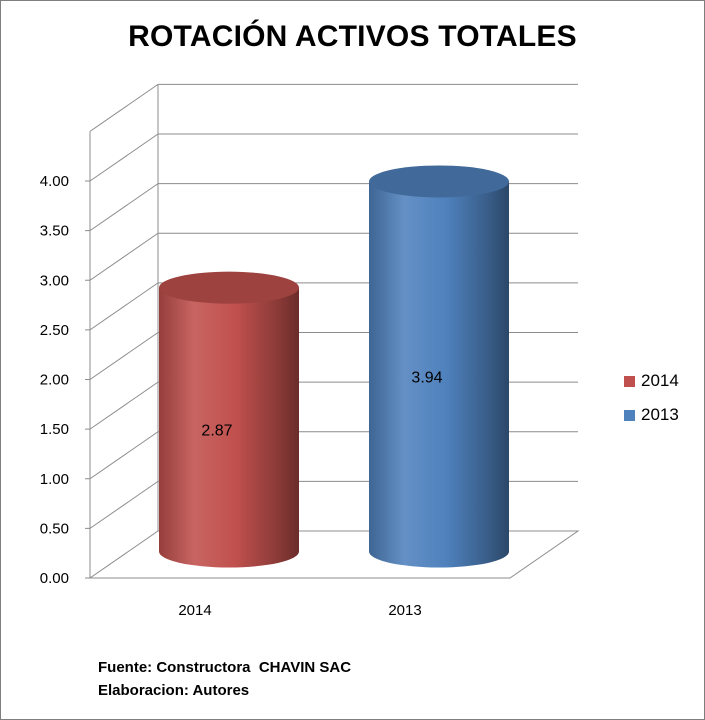 Image resolution: width=705 pixels, height=720 pixels. What do you see at coordinates (404, 610) in the screenshot?
I see `x-tick-label: 2013` at bounding box center [404, 610].